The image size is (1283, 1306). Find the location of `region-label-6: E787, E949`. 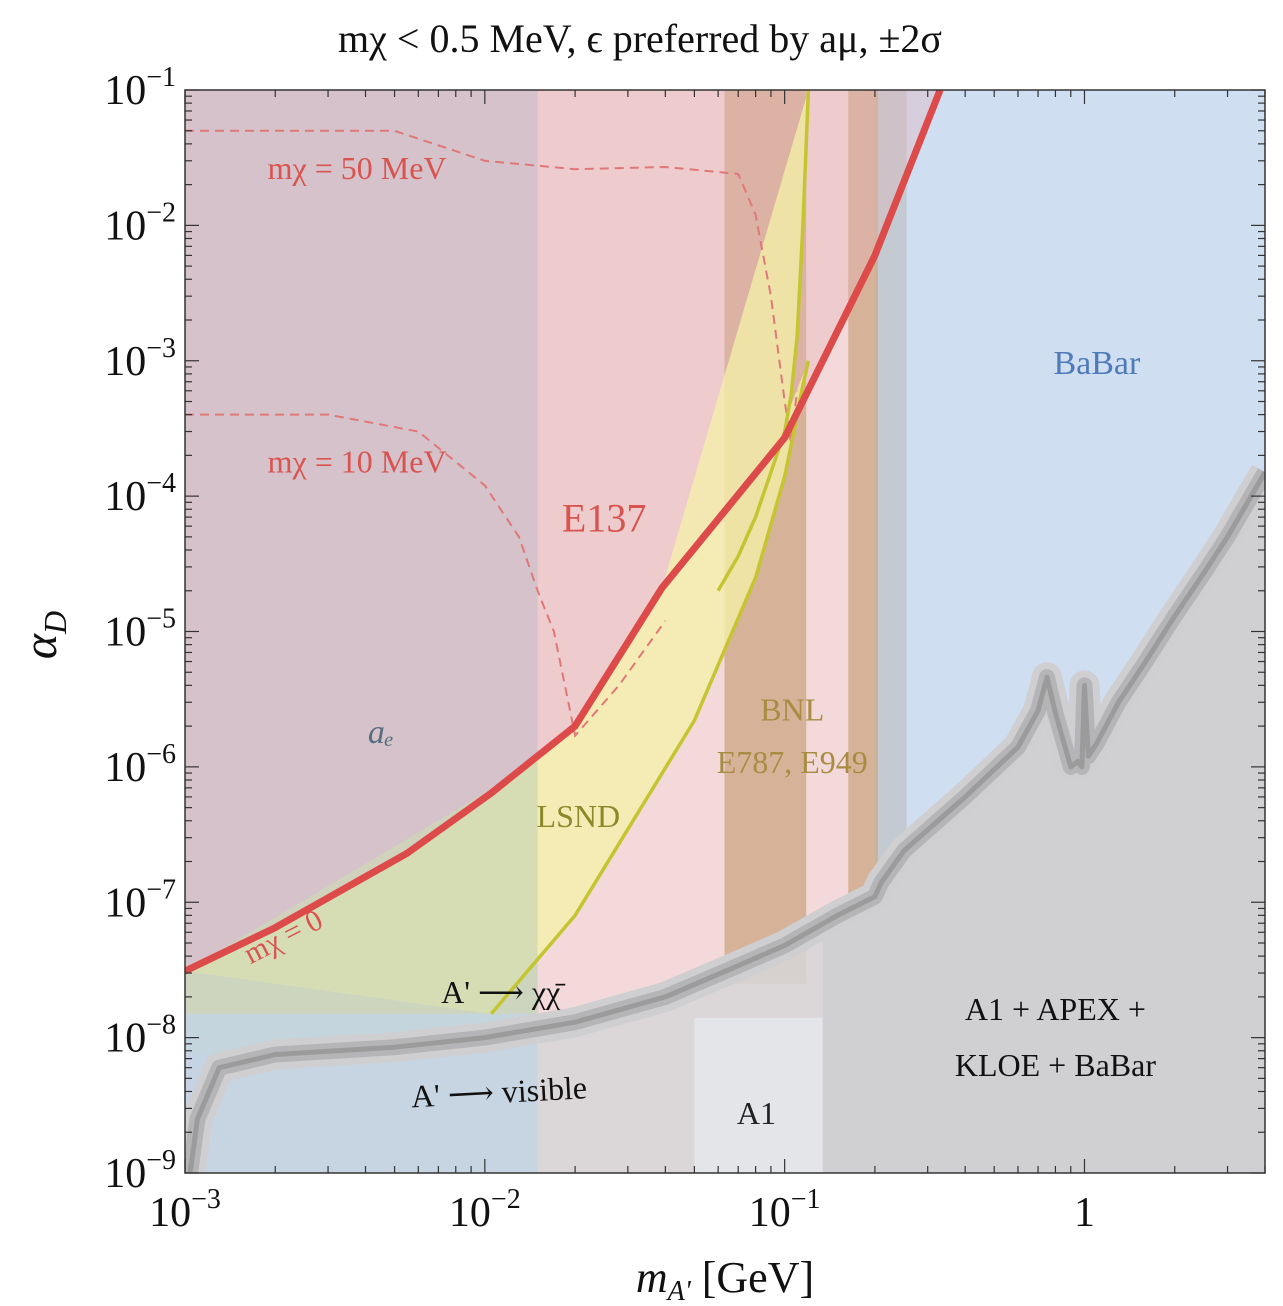

region-label-6: E787, E949 is located at coordinates (792, 762).